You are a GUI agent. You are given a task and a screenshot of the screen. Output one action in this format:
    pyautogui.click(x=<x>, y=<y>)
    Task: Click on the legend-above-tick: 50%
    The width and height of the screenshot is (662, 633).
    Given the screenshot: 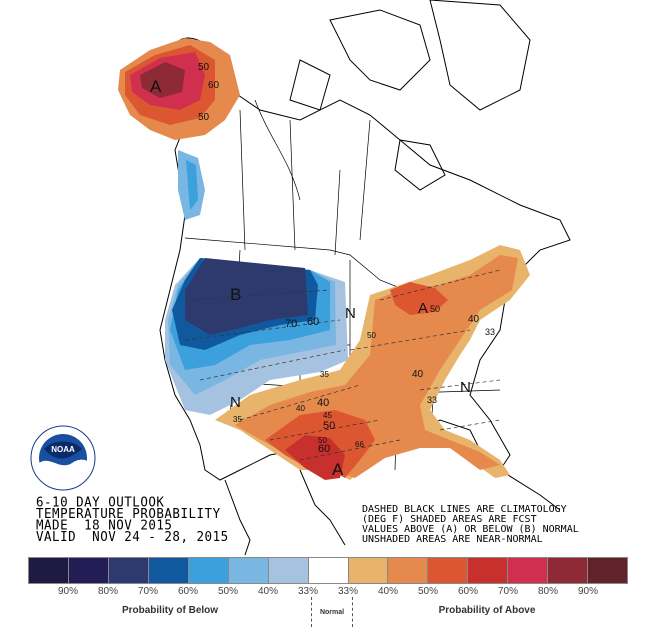 What is the action you would take?
    pyautogui.click(x=428, y=591)
    